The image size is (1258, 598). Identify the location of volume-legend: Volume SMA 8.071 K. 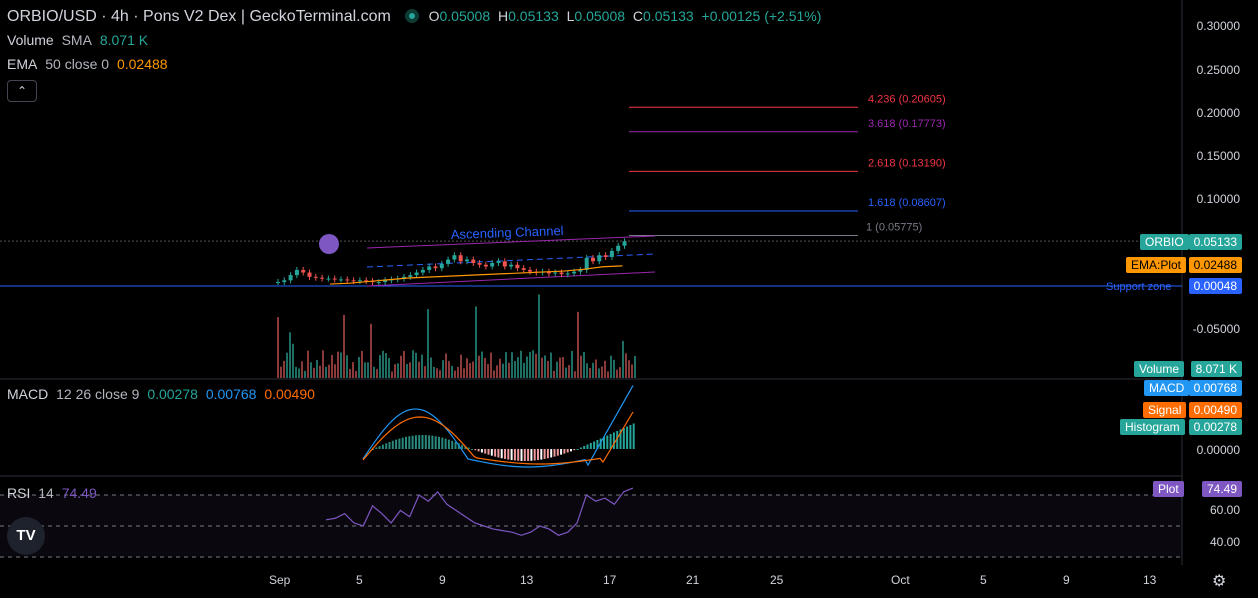
(79, 40).